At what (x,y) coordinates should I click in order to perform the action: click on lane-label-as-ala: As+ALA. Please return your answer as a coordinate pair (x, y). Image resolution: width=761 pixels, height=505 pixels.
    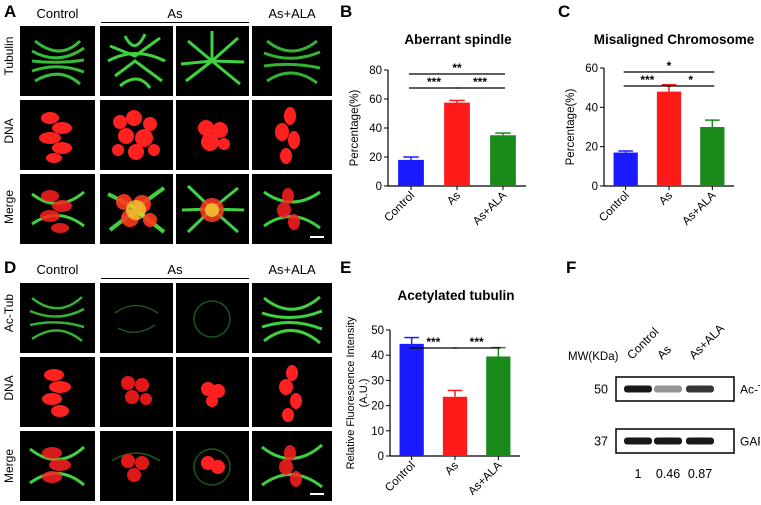
    Looking at the image, I should click on (706, 341).